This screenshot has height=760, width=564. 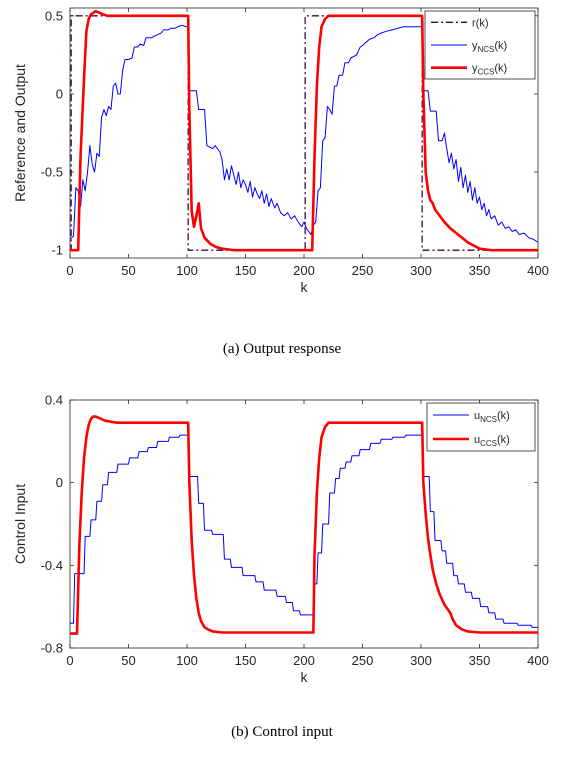 What do you see at coordinates (20, 524) in the screenshot?
I see `y-axis-label: Control Input` at bounding box center [20, 524].